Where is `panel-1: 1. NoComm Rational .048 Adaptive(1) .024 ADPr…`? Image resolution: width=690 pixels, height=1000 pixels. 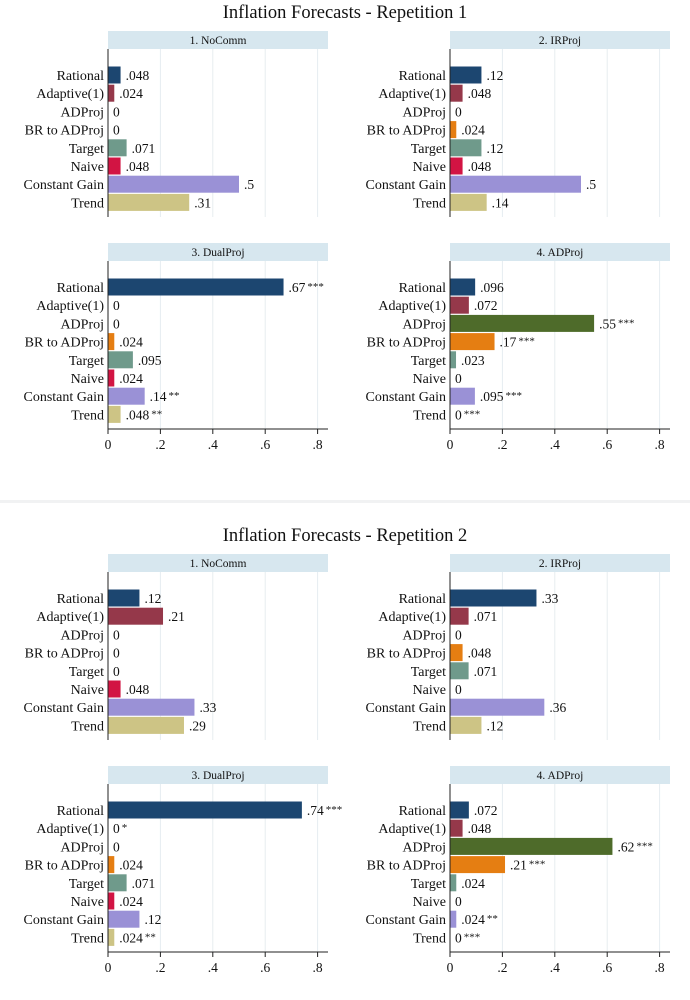 panel-1: 1. NoComm Rational .048 Adaptive(1) .024 ADPr… is located at coordinates (176, 124).